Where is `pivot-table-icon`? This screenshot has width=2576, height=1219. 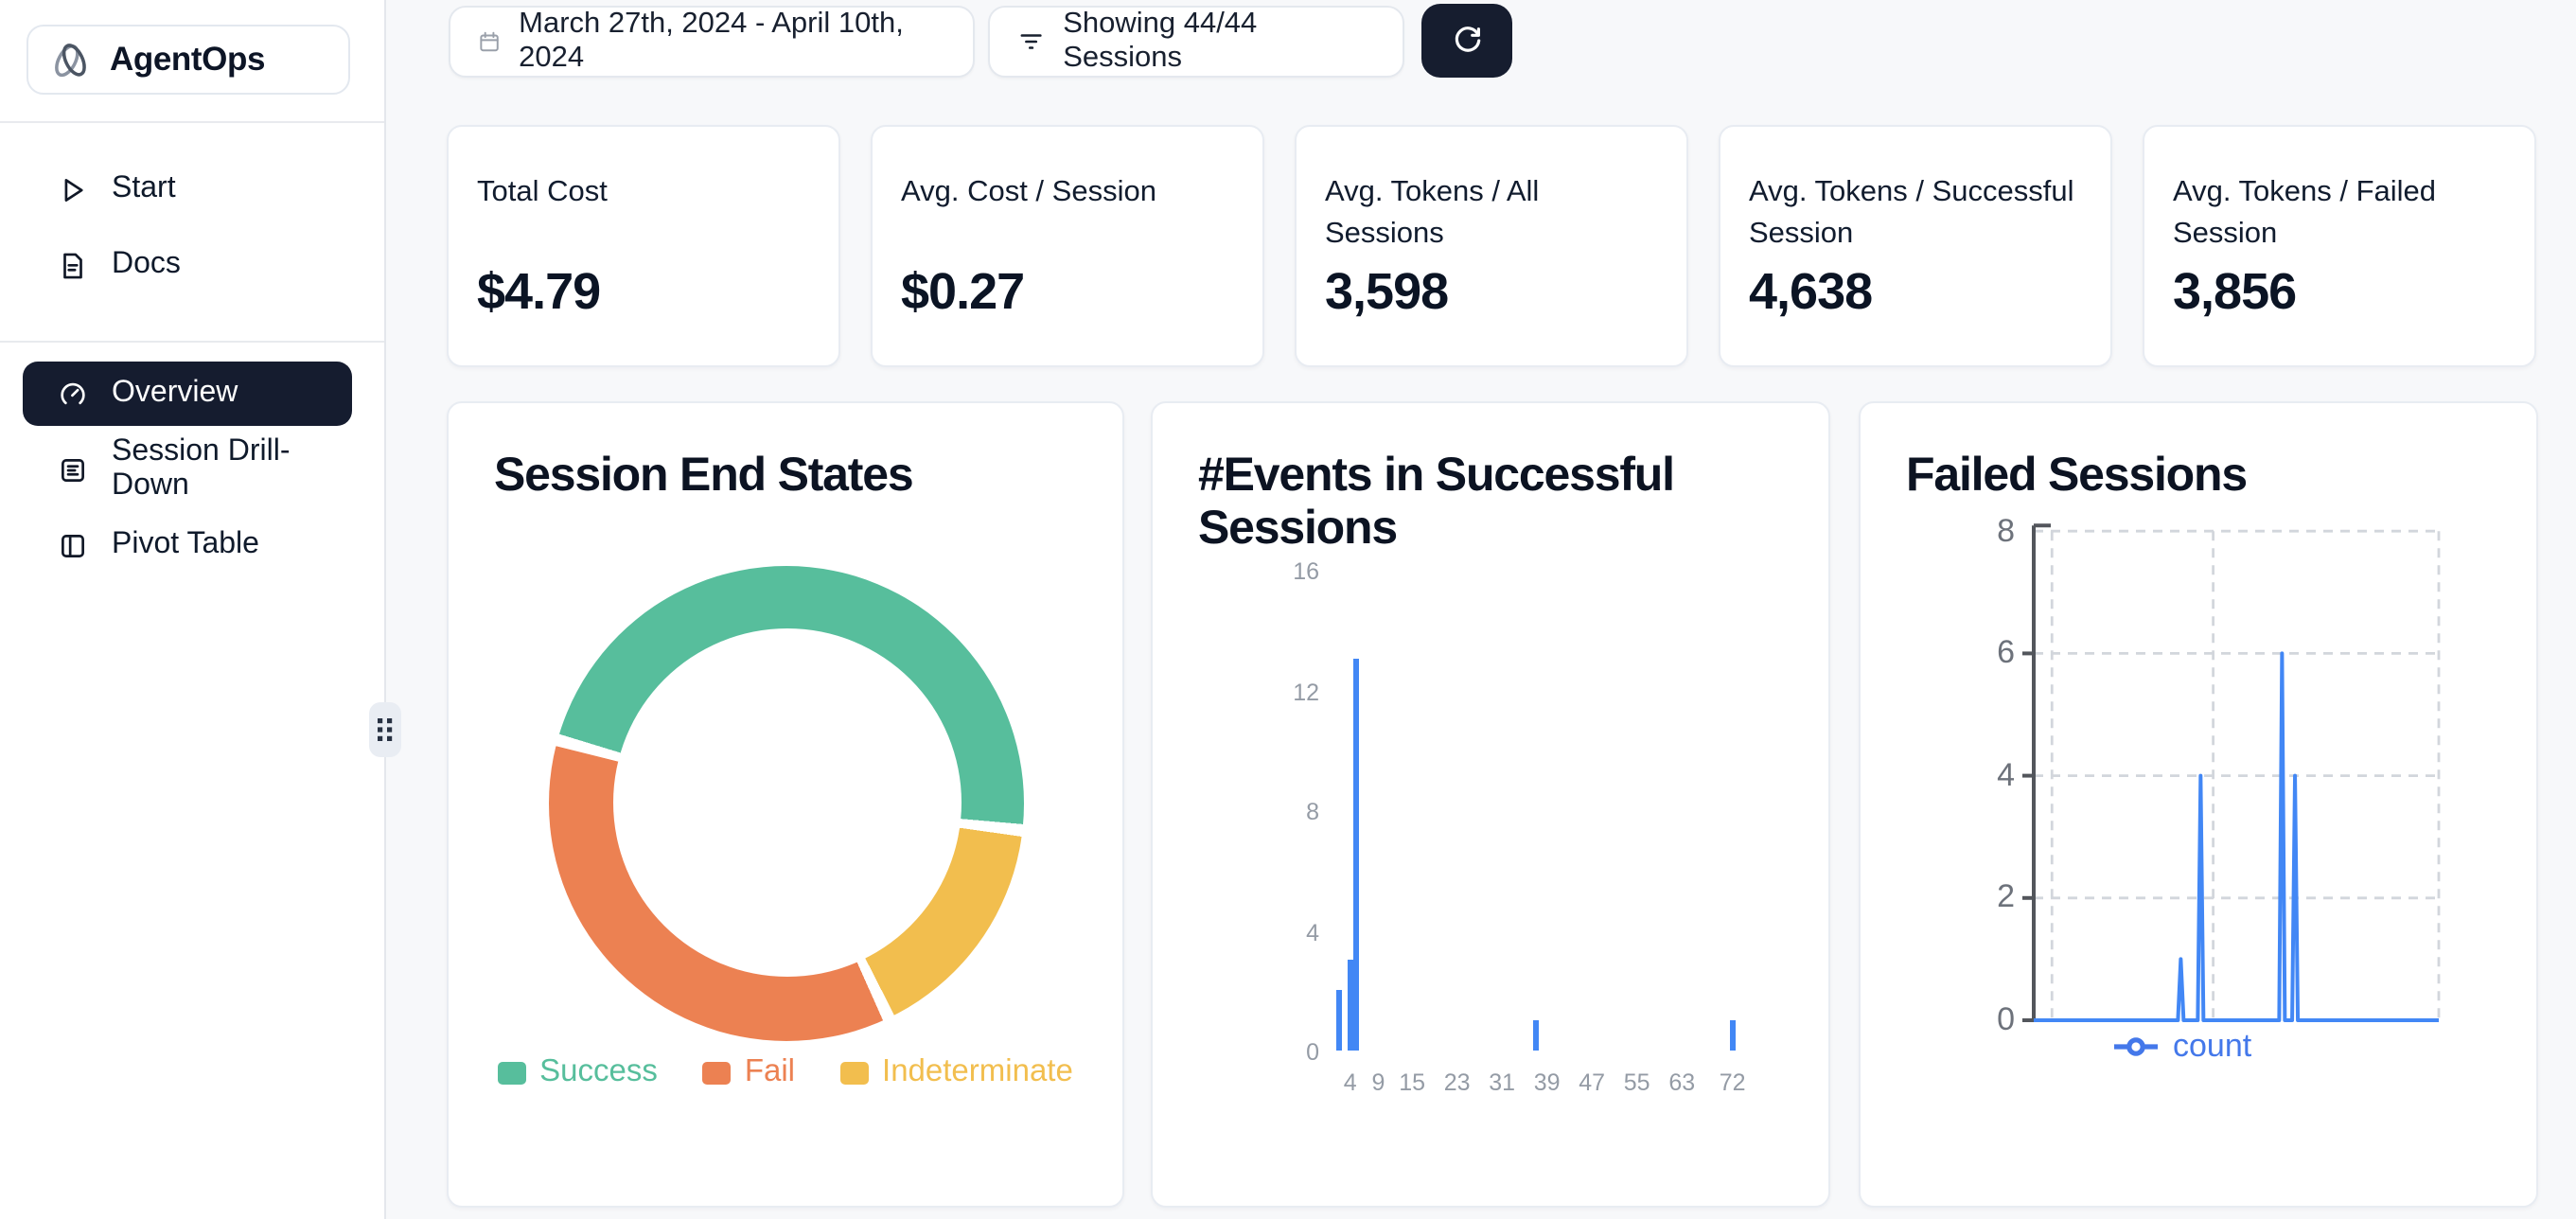
pivot-table-icon is located at coordinates (73, 545).